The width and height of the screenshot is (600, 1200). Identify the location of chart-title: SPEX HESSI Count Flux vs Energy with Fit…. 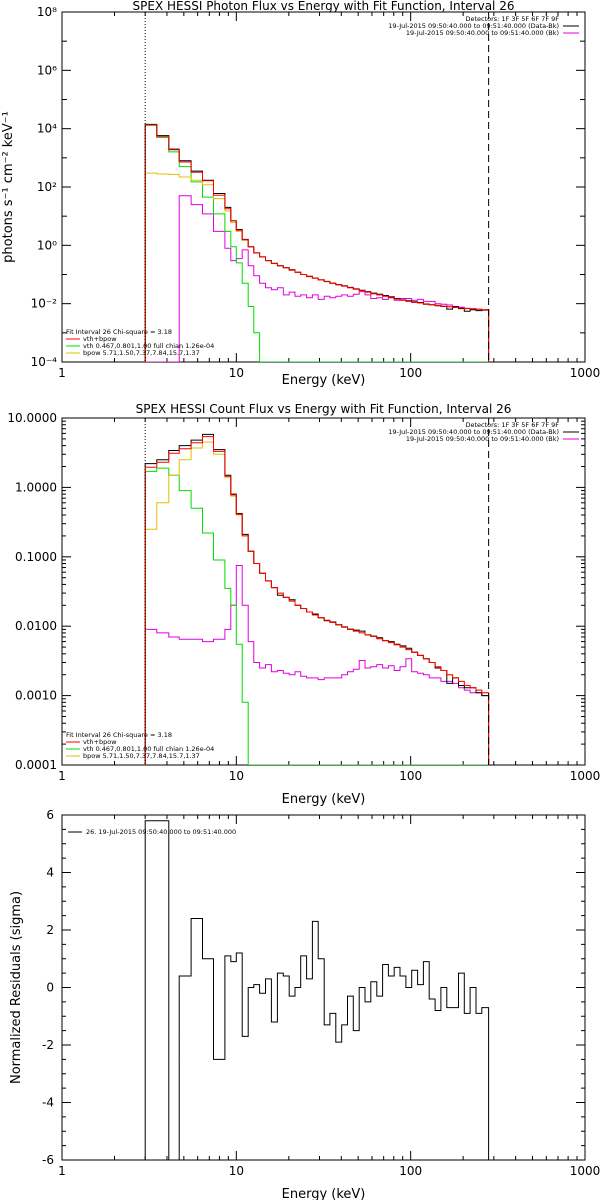
(324, 409).